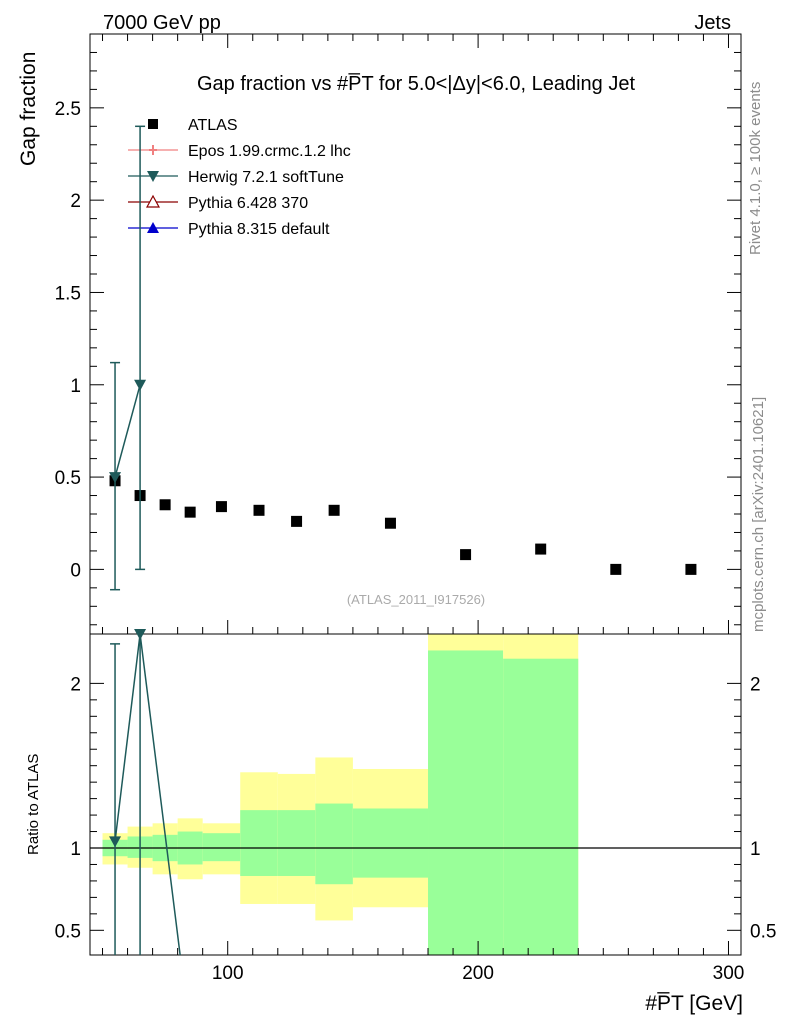 This screenshot has height=1029, width=786. Describe the element at coordinates (28, 109) in the screenshot. I see `y-axis-title: Gap fraction` at that location.